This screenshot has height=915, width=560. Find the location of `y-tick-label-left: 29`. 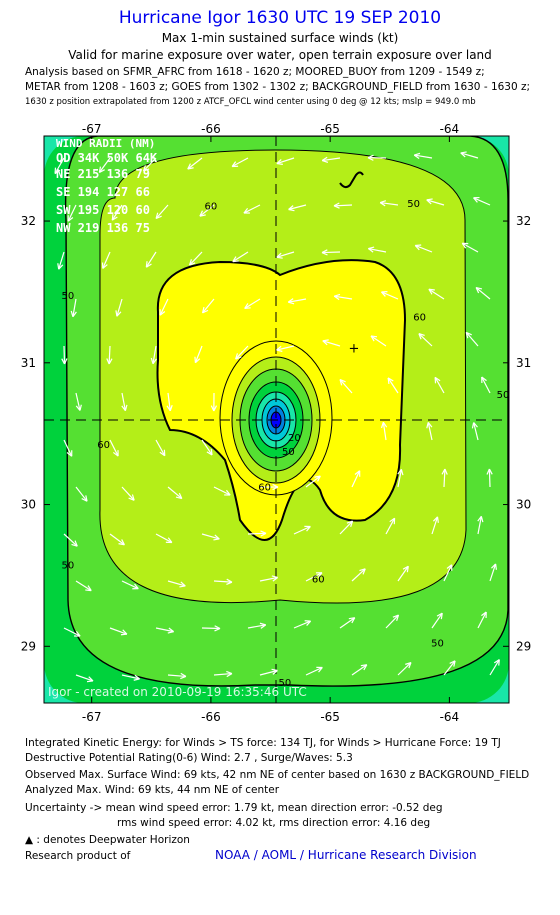

y-tick-label-left: 29 is located at coordinates (28, 646).